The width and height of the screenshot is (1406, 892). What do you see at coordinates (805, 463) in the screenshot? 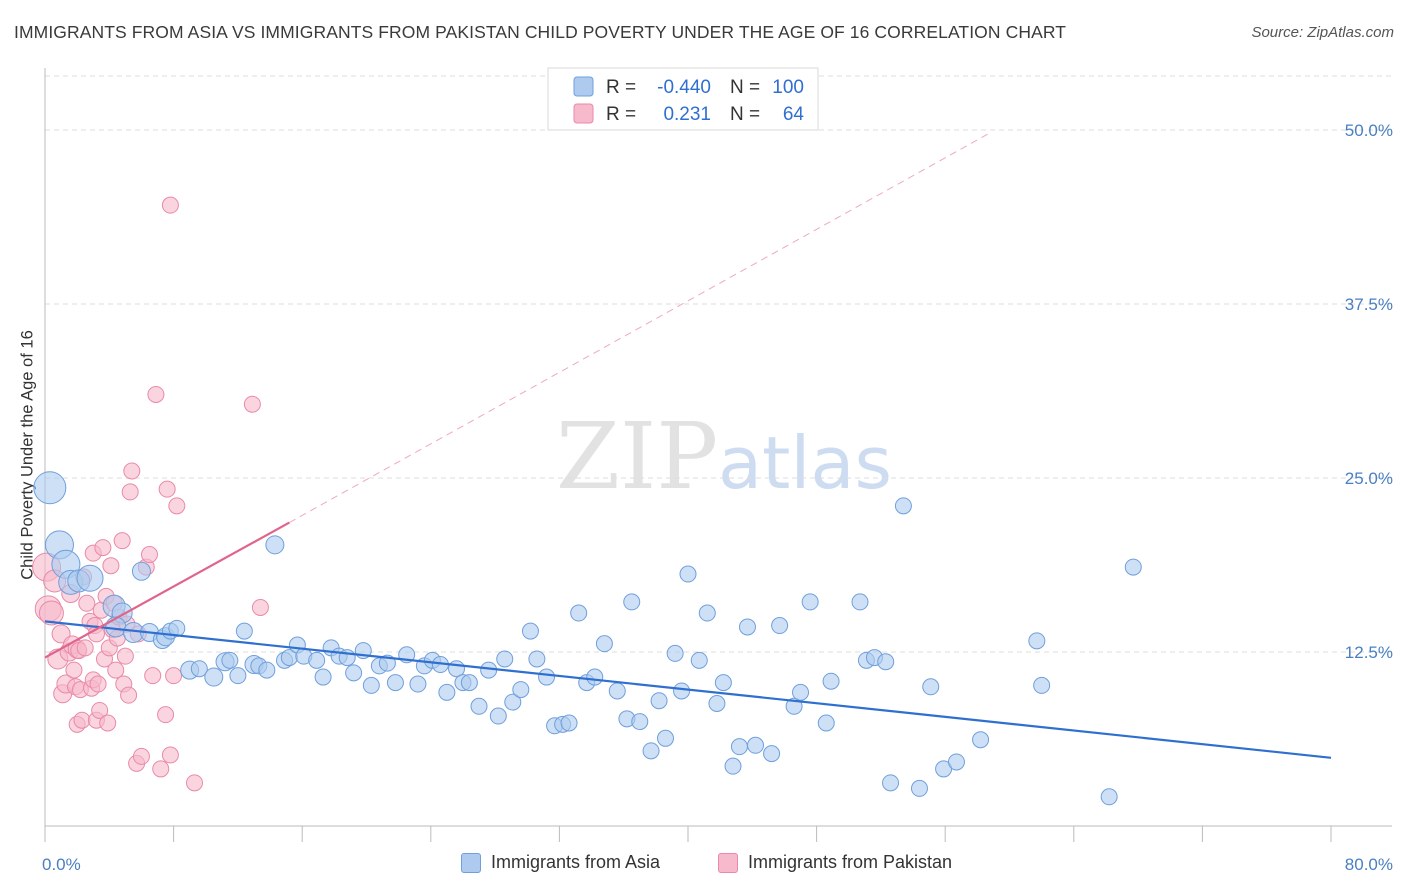
I see `watermark-atlas: atlas` at bounding box center [805, 463].